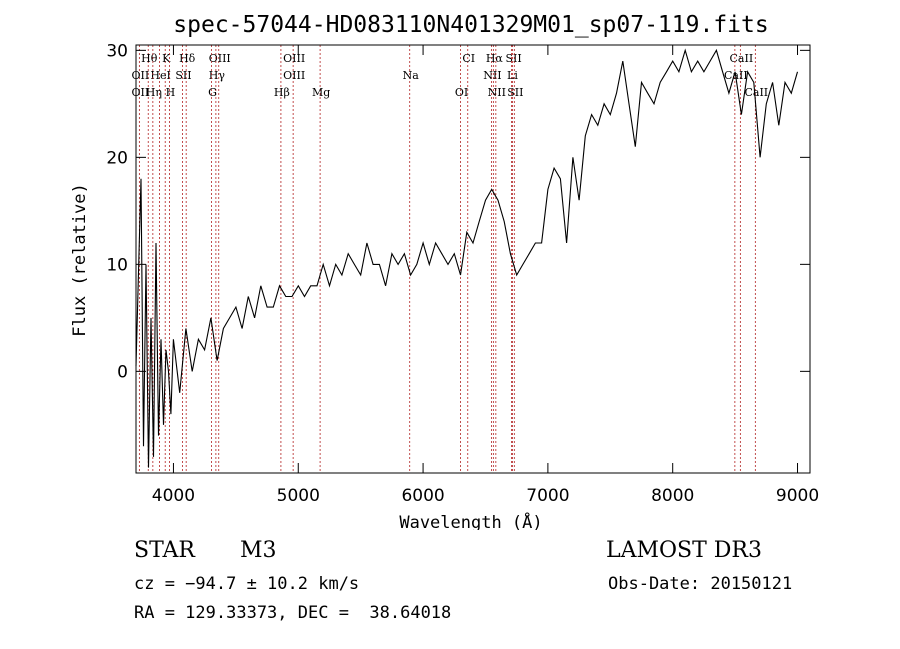  I want to click on line-marker-label: Hθ, so click(149, 58).